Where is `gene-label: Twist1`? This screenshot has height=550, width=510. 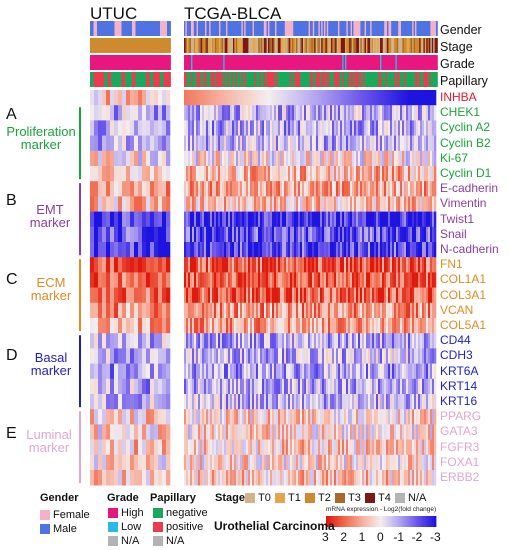 gene-label: Twist1 is located at coordinates (457, 218).